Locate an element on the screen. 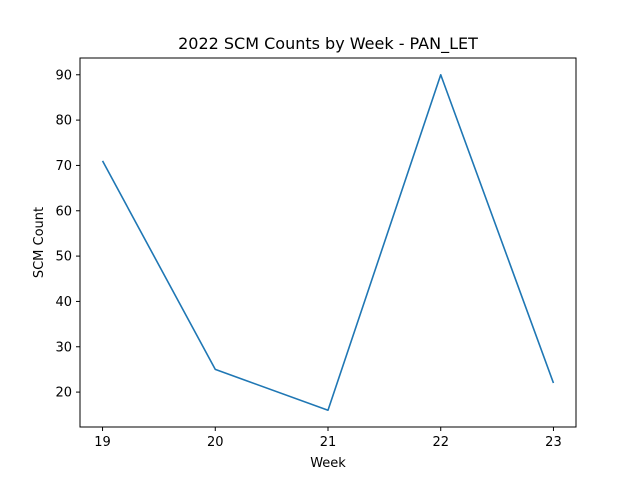 This screenshot has width=640, height=480. x-tick-label: 19 is located at coordinates (102, 442).